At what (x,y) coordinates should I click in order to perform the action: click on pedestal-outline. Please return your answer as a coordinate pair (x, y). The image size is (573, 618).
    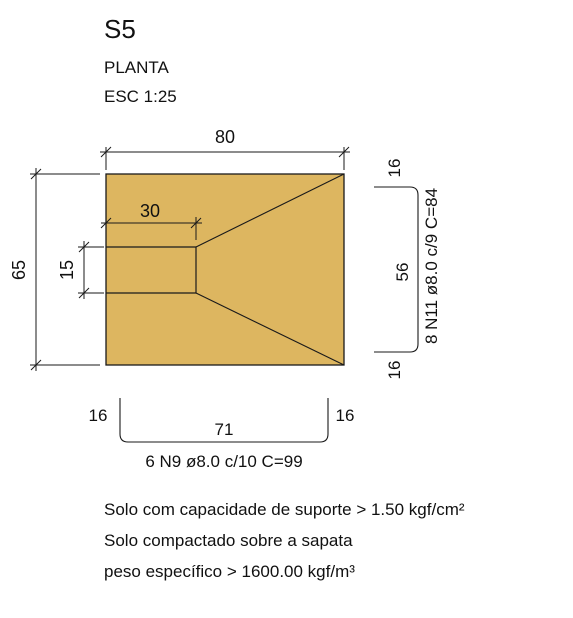
    Looking at the image, I should click on (151, 270).